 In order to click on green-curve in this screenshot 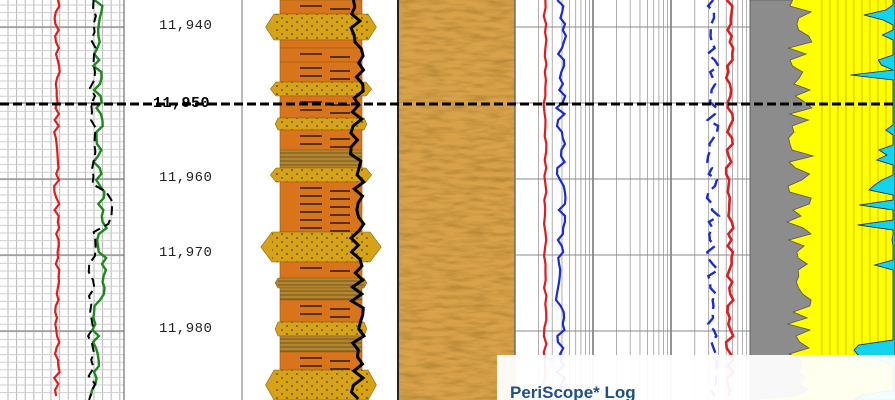, I will do `click(99, 198)`.